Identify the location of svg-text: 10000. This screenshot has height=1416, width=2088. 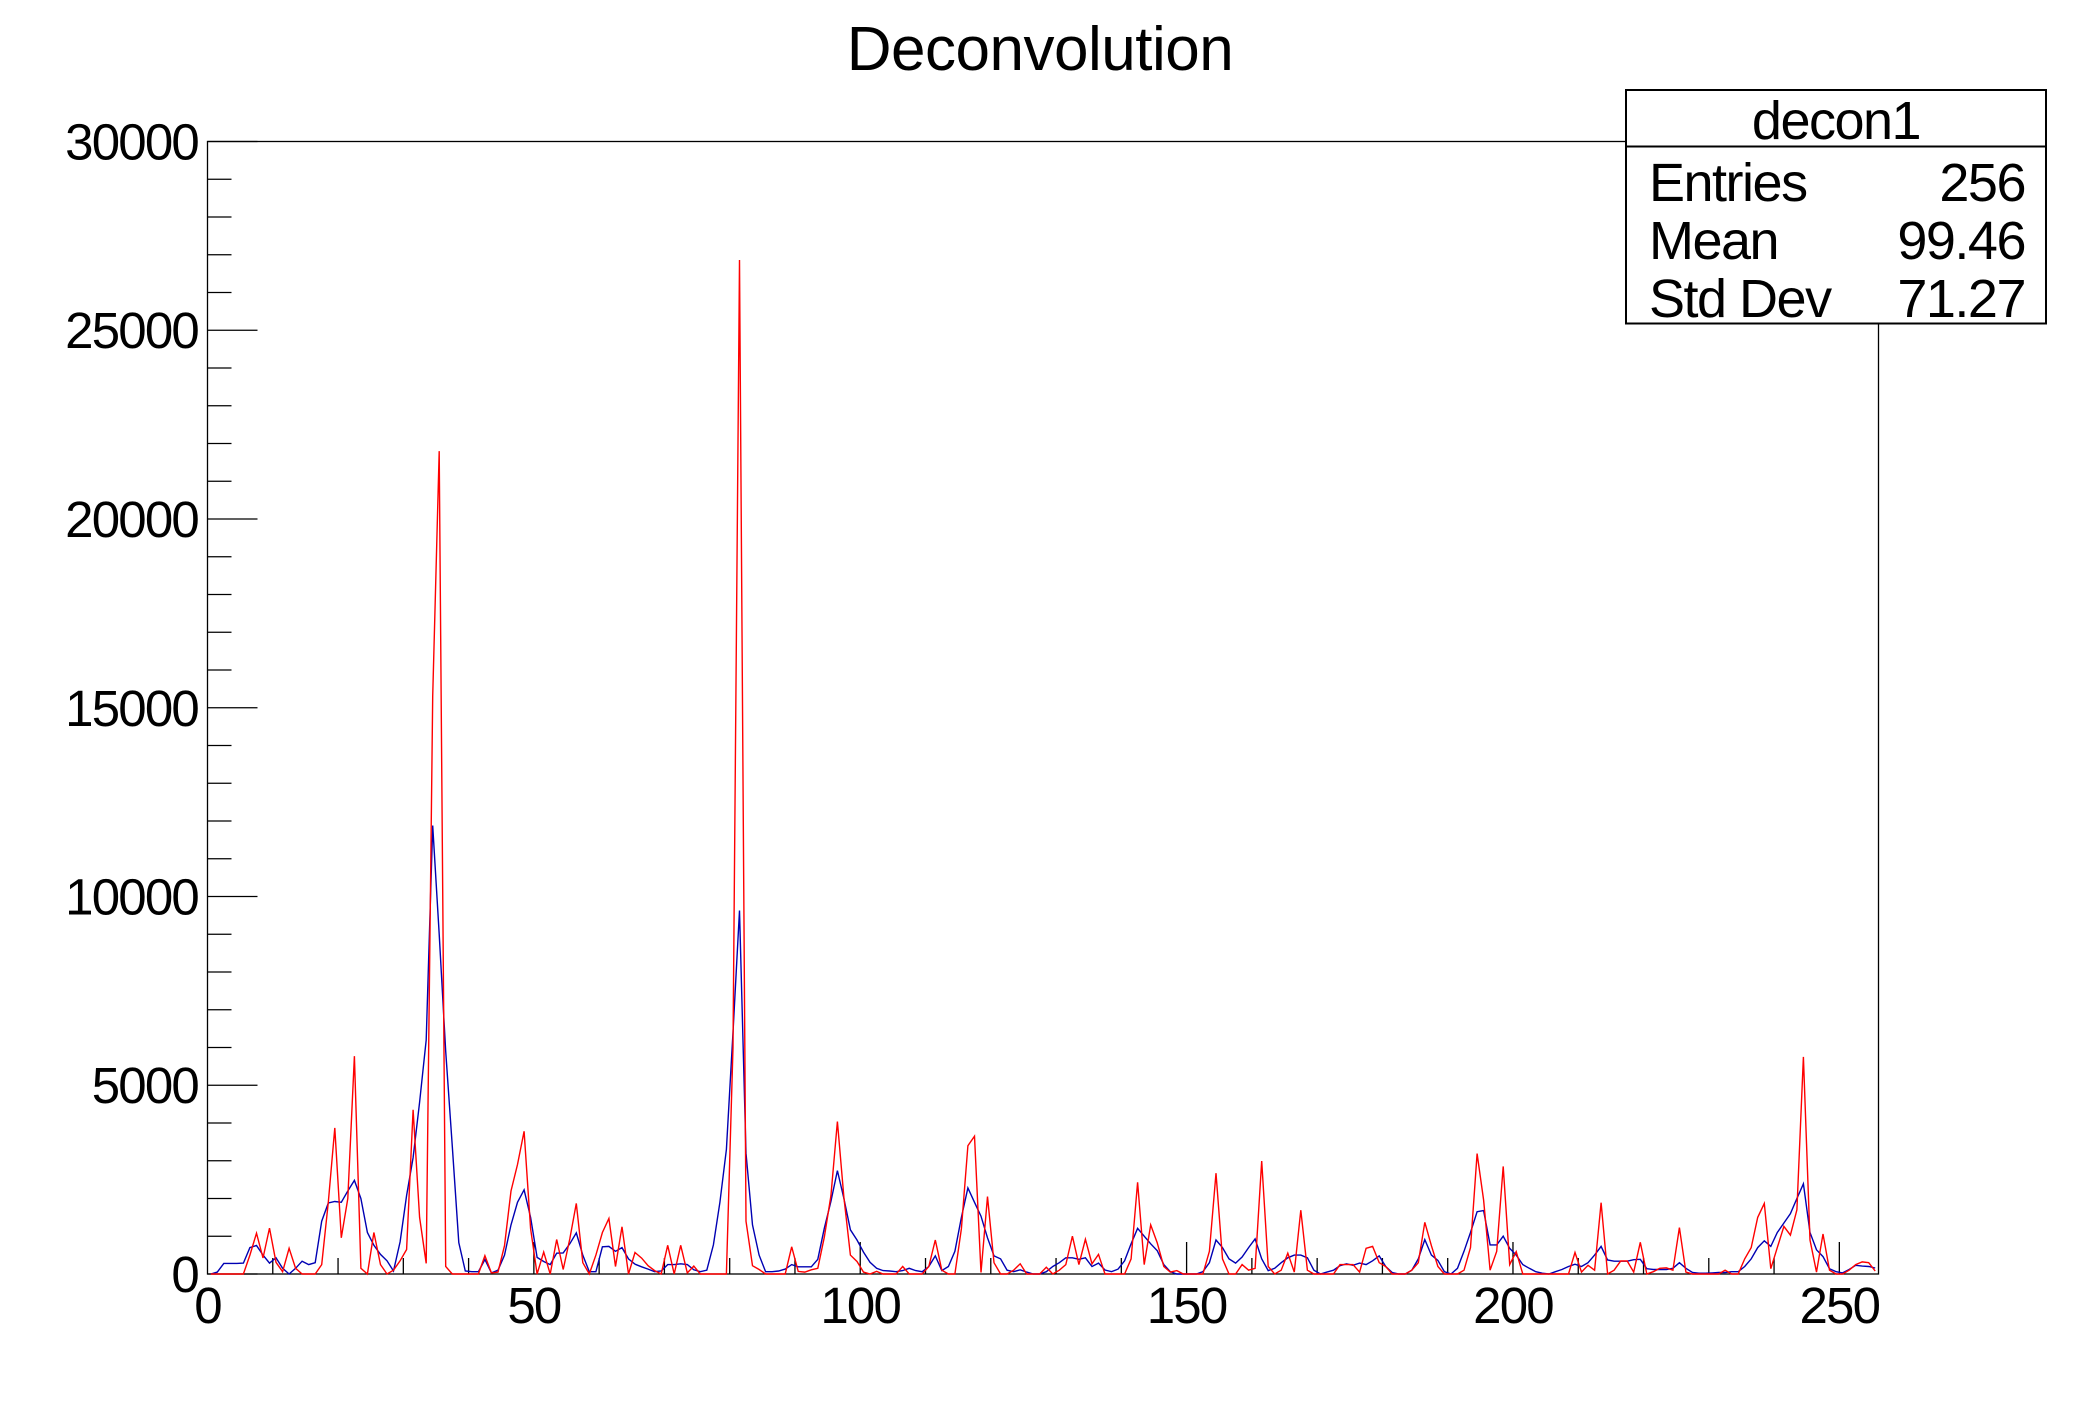
(131, 897).